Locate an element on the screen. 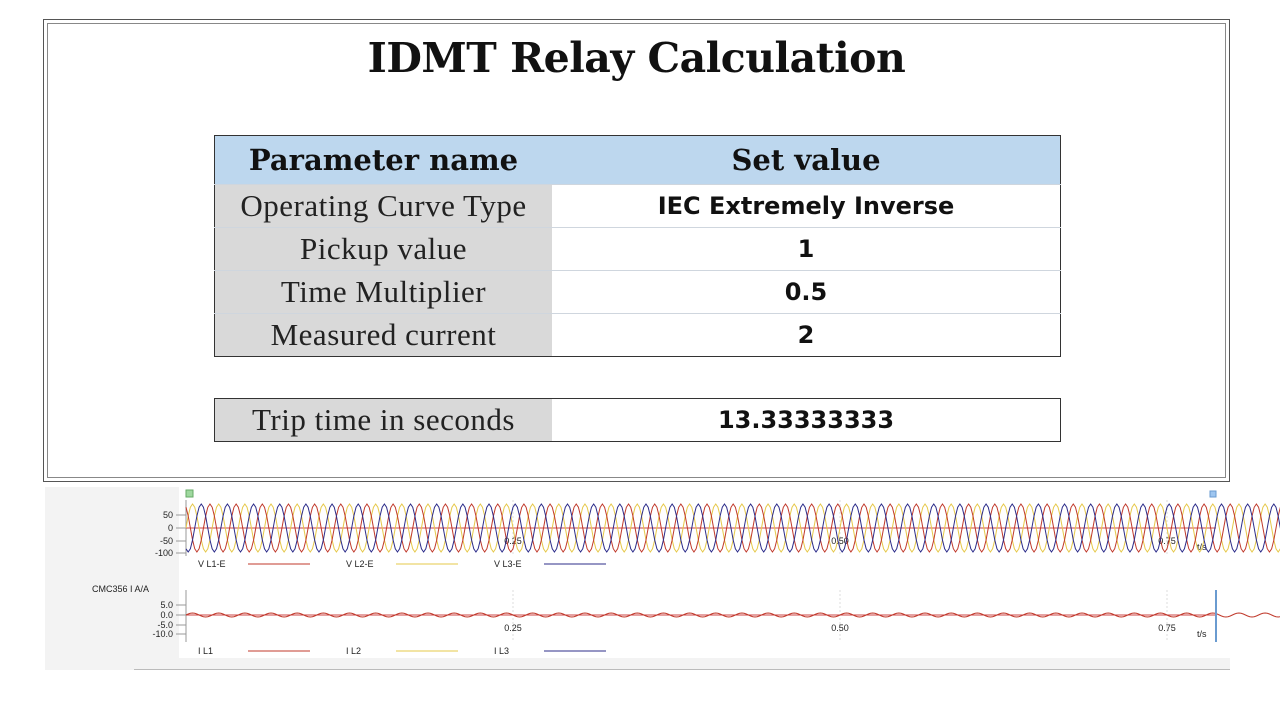 This screenshot has width=1280, height=720. param-value-curve-type: IEC Extremely Inverse is located at coordinates (806, 206).